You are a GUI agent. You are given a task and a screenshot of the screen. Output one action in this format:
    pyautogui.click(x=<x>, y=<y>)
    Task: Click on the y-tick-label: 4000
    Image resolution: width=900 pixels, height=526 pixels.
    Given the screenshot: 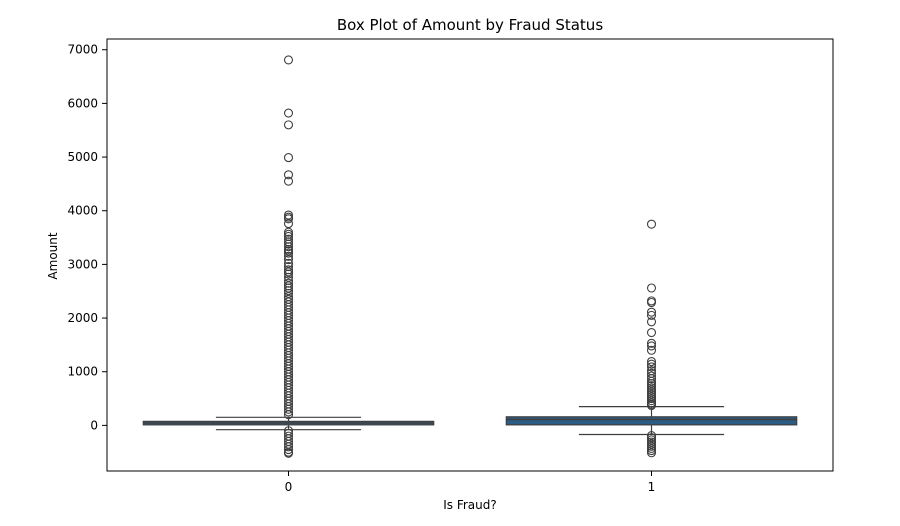 What is the action you would take?
    pyautogui.click(x=82, y=211)
    